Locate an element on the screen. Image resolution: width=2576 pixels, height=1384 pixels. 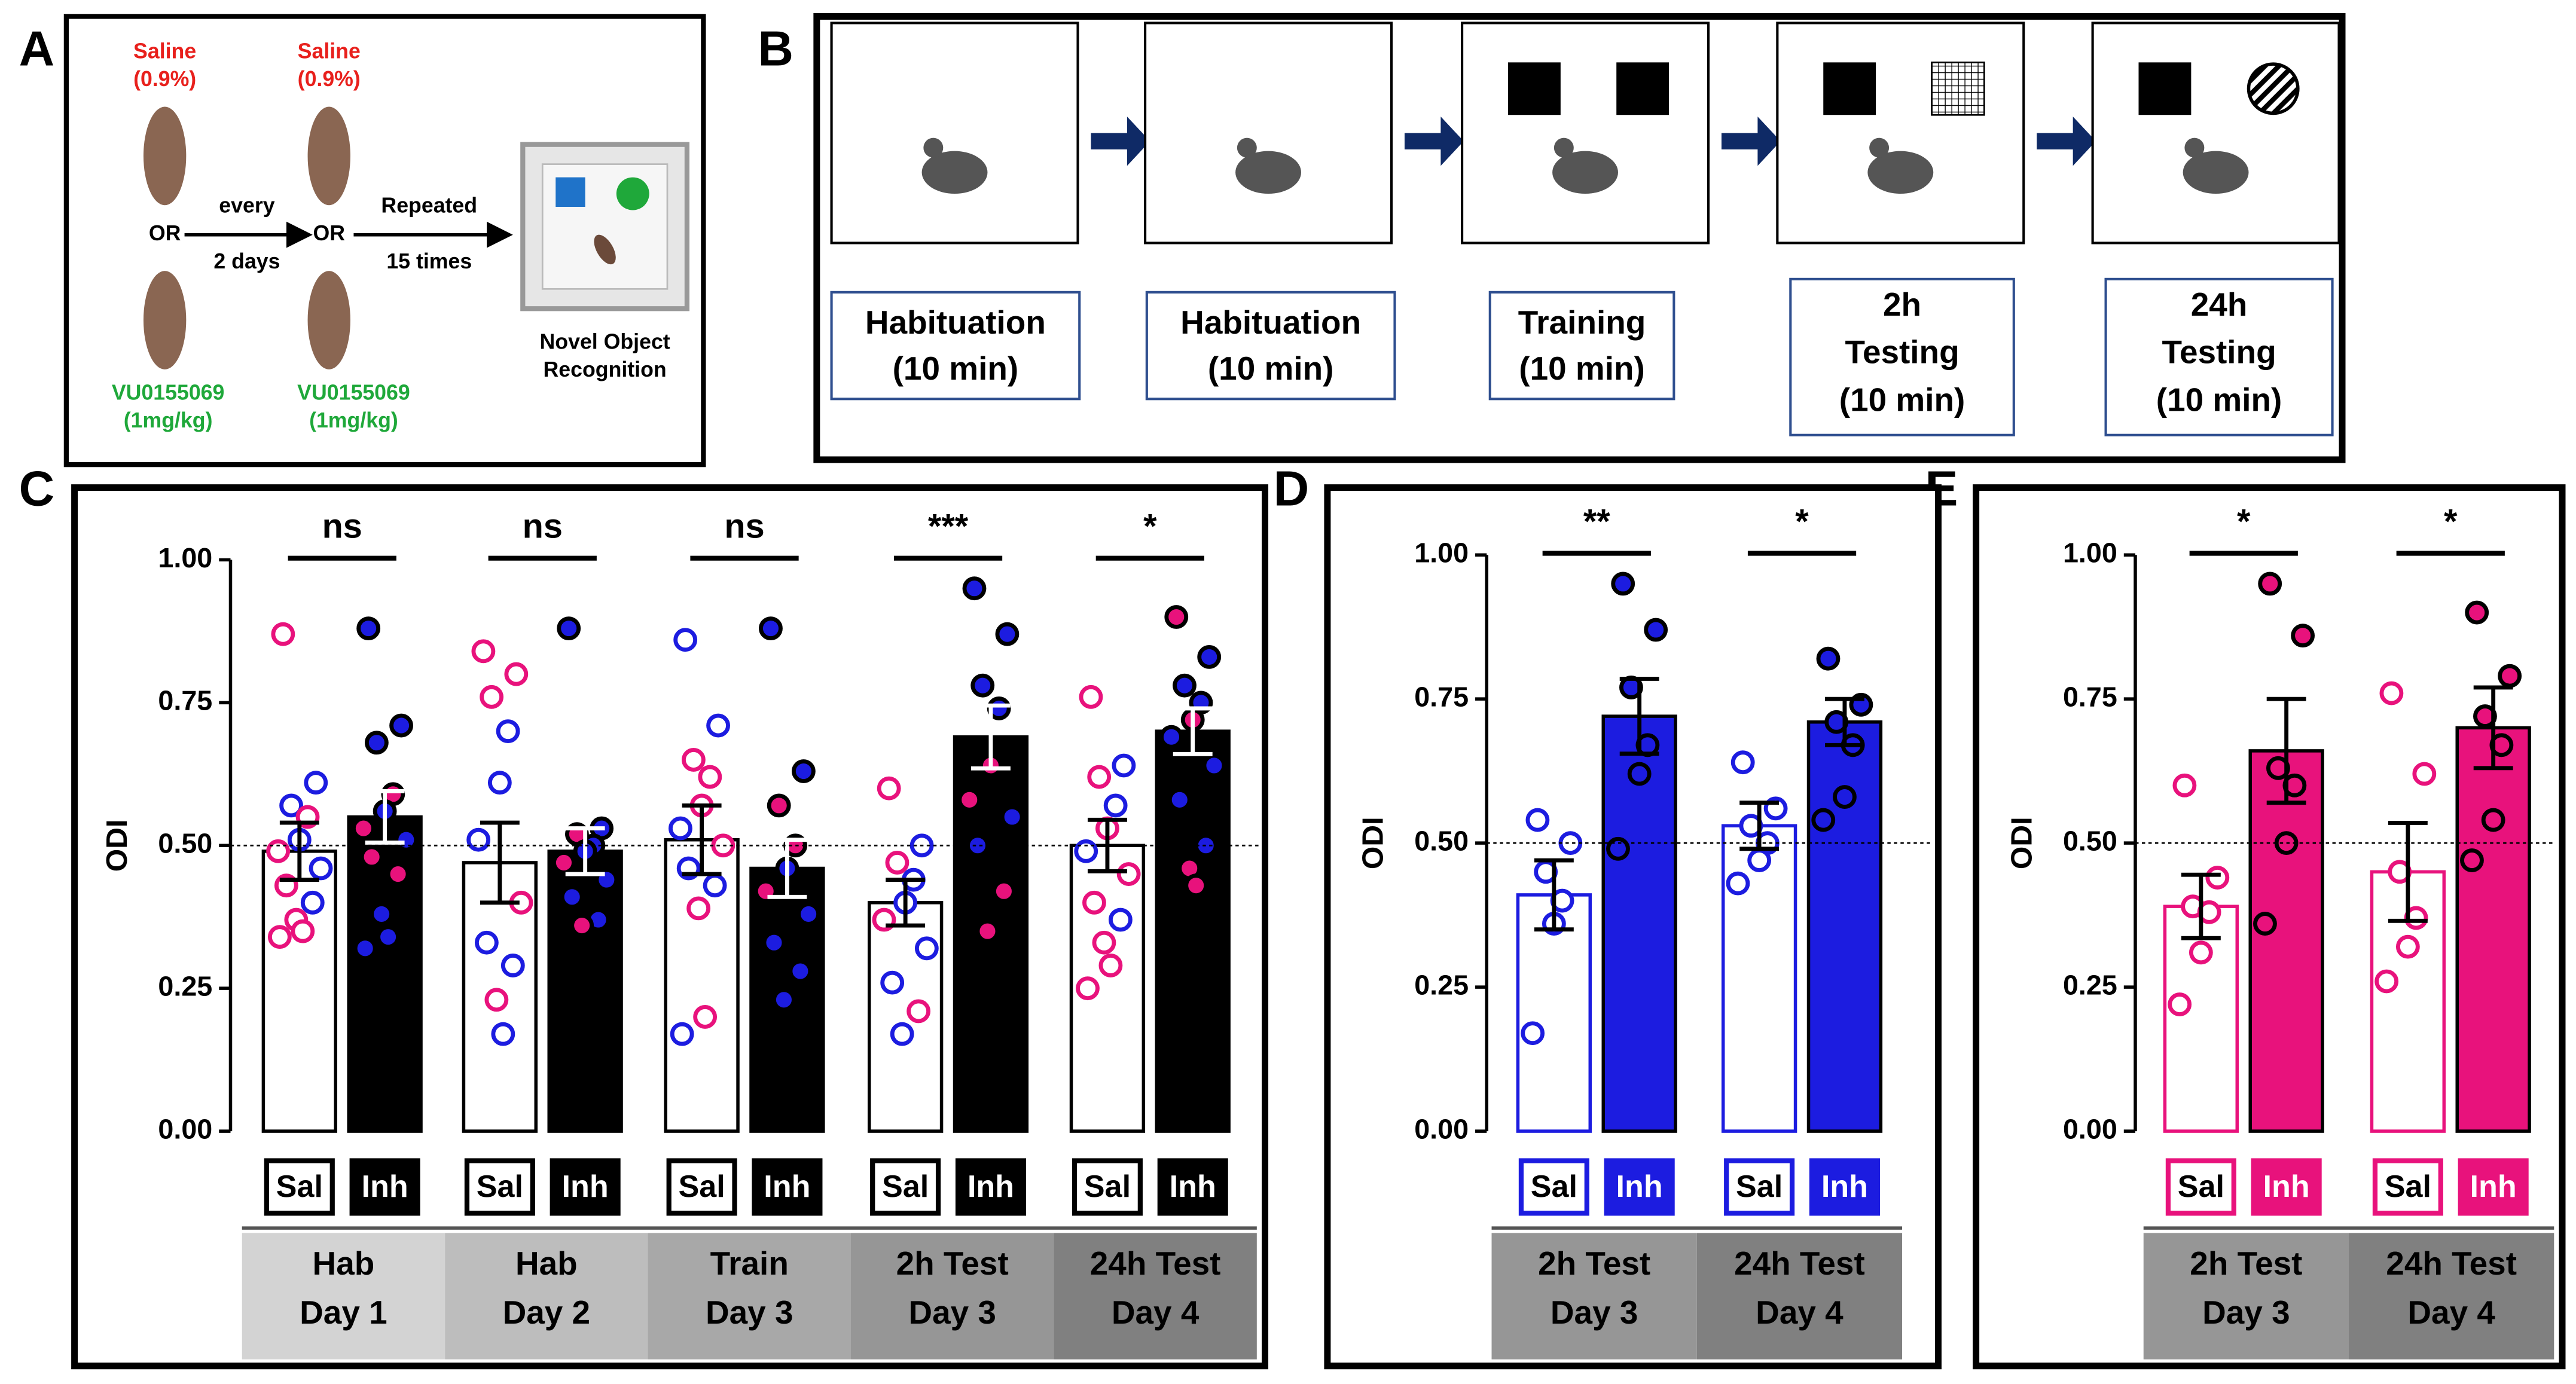
significance: ** is located at coordinates (1596, 521).